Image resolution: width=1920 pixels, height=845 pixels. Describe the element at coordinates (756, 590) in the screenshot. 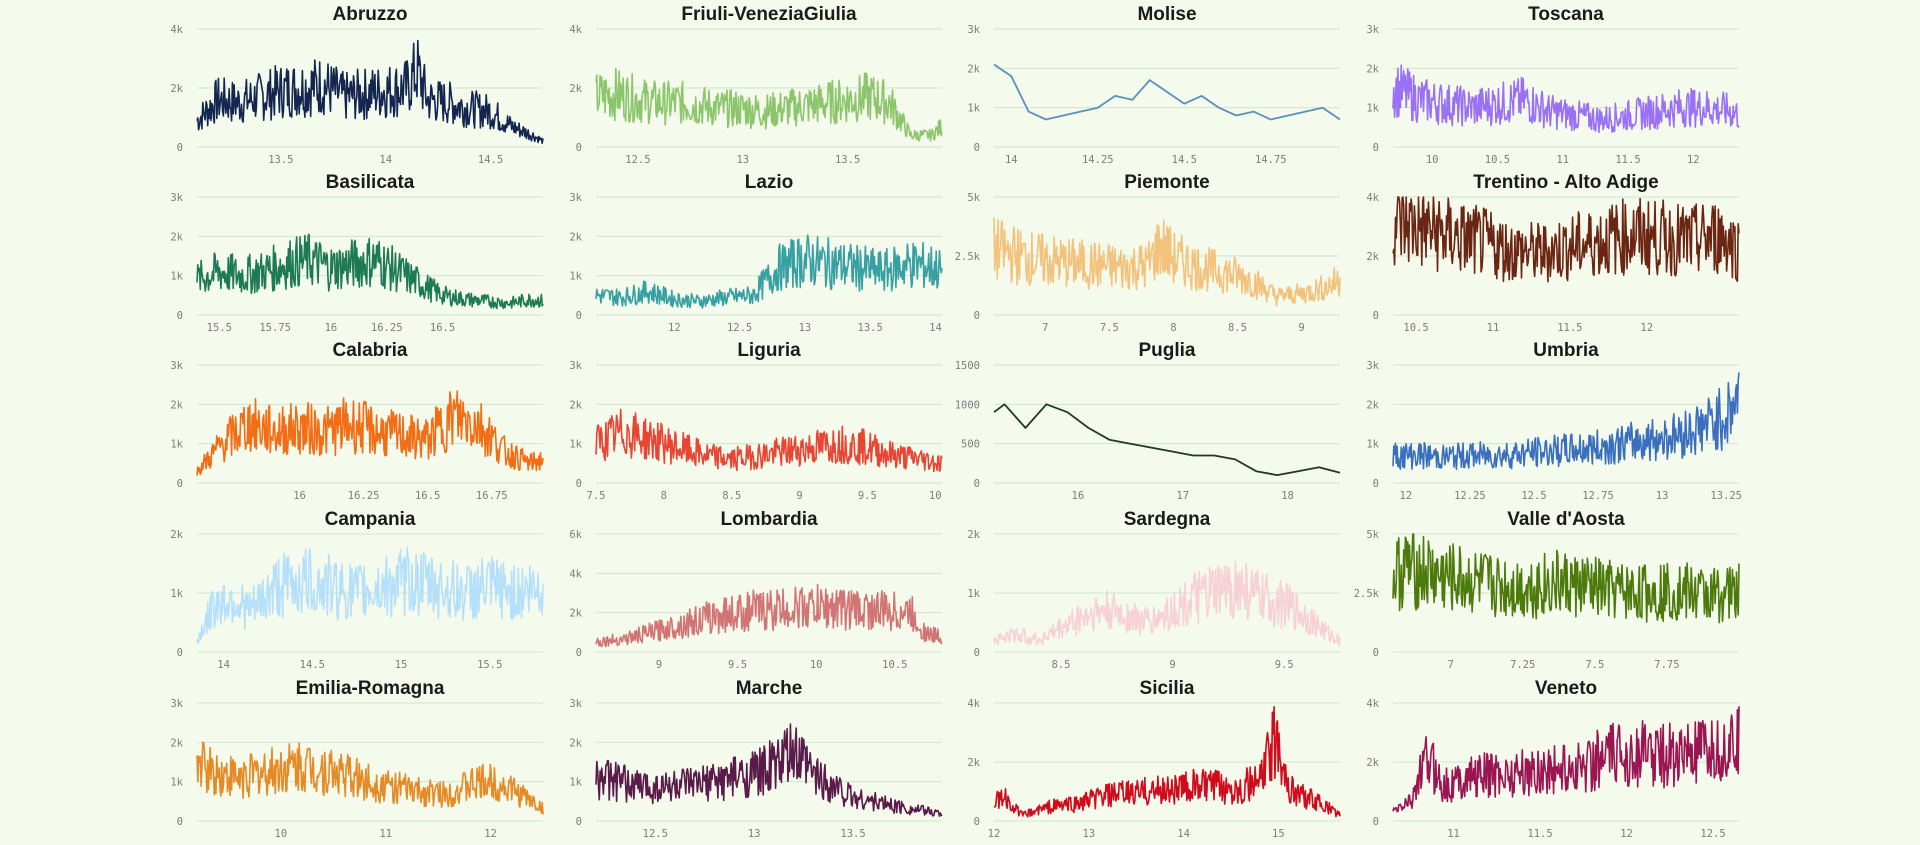

I see `chart-panel-13: 0 2k 4k 6k 9 9.5 10 10.5 Lombardia` at that location.